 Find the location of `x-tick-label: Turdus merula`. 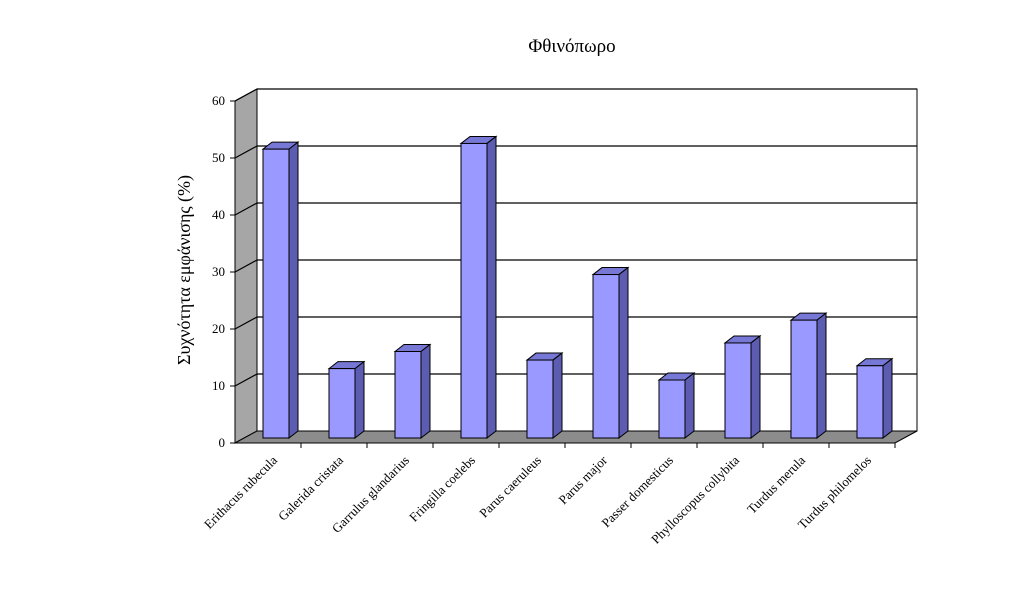

x-tick-label: Turdus merula is located at coordinates (776, 484).